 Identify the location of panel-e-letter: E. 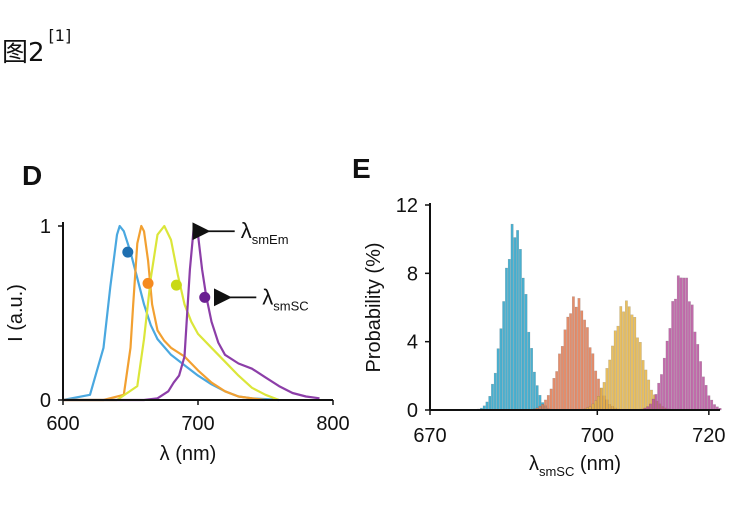
(361, 168).